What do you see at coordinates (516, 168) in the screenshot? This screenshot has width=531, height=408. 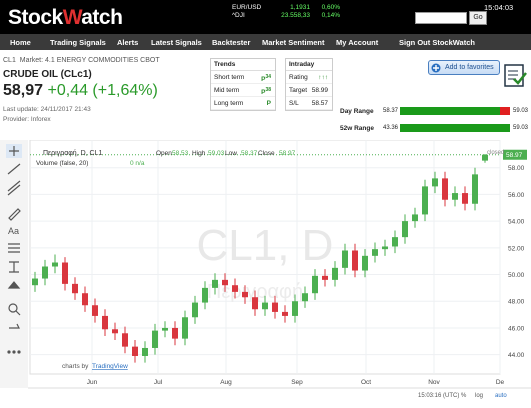 I see `y-tick-label: 58.00` at bounding box center [516, 168].